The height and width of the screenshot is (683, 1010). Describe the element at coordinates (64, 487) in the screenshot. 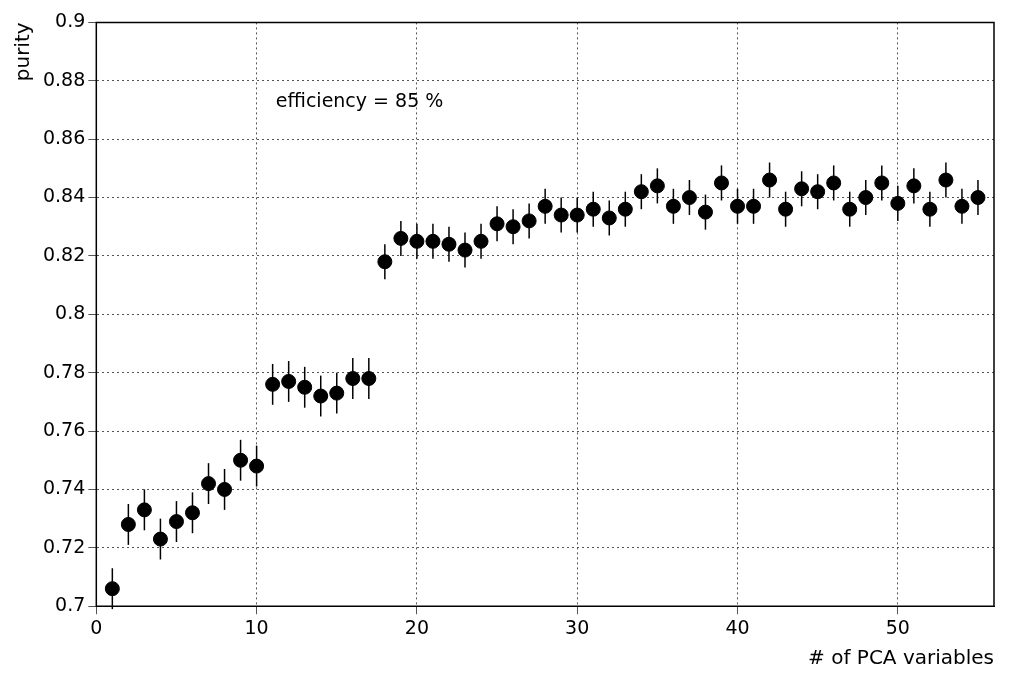

I see `y-tick-label: 0.74` at that location.